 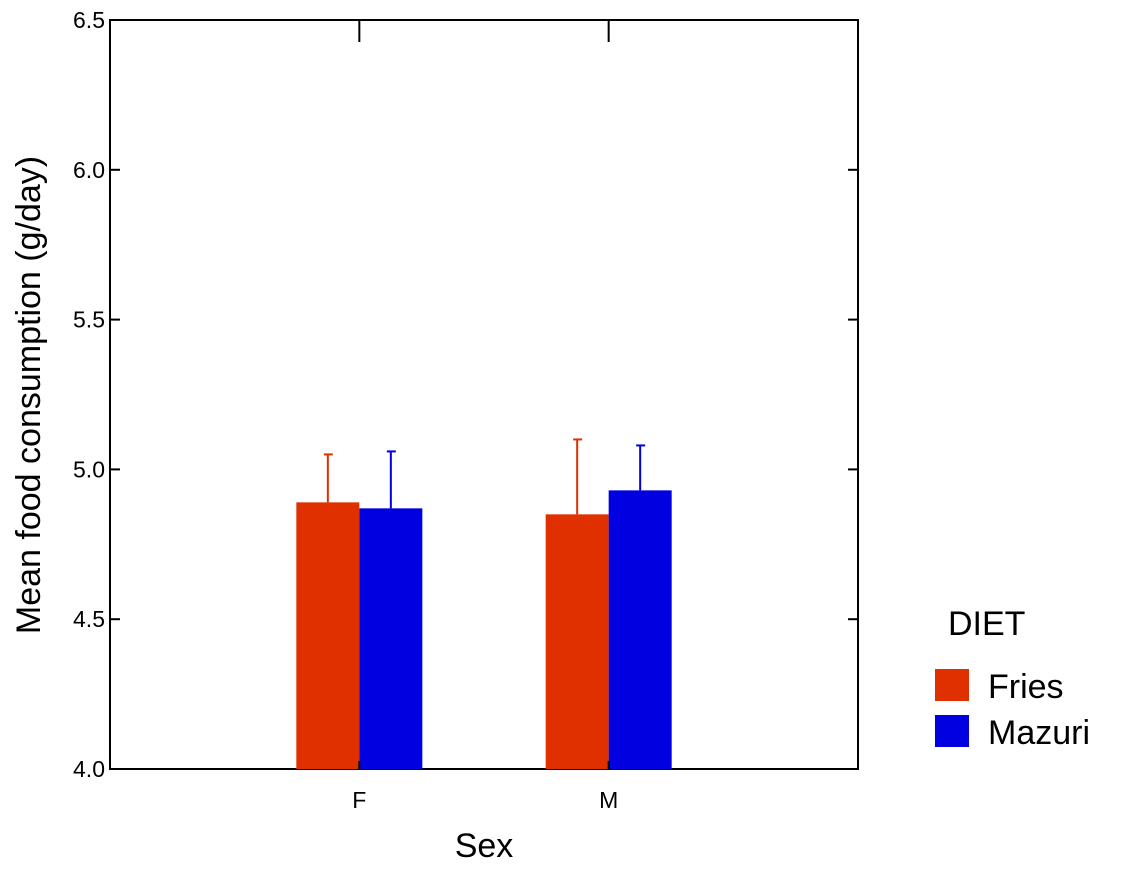 I want to click on legend-label-mazuri: Mazuri, so click(x=1039, y=733).